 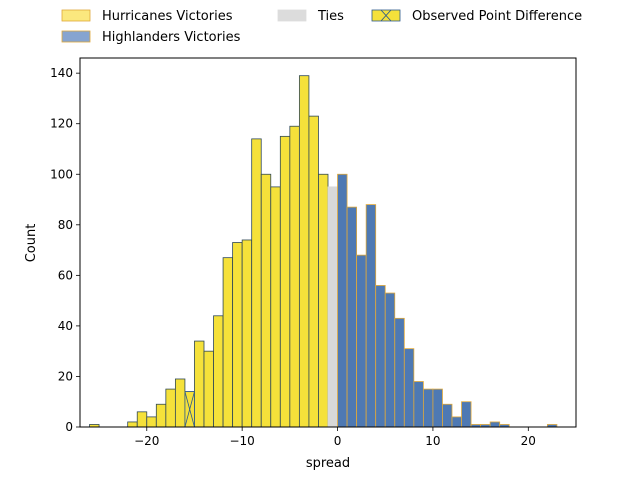 What do you see at coordinates (61, 124) in the screenshot?
I see `y-tick-label: 120` at bounding box center [61, 124].